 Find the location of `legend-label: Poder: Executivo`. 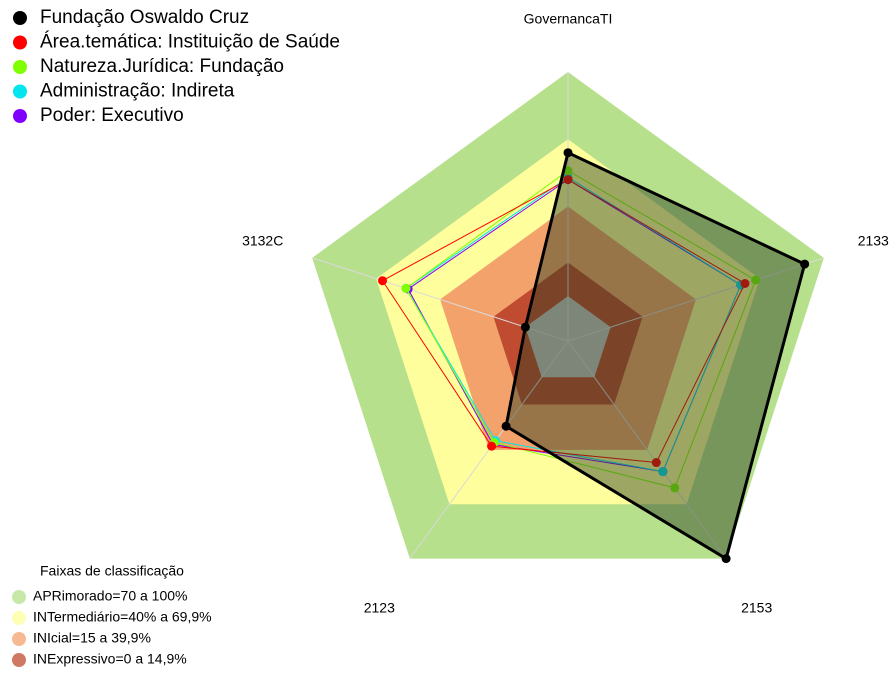

legend-label: Poder: Executivo is located at coordinates (112, 115).